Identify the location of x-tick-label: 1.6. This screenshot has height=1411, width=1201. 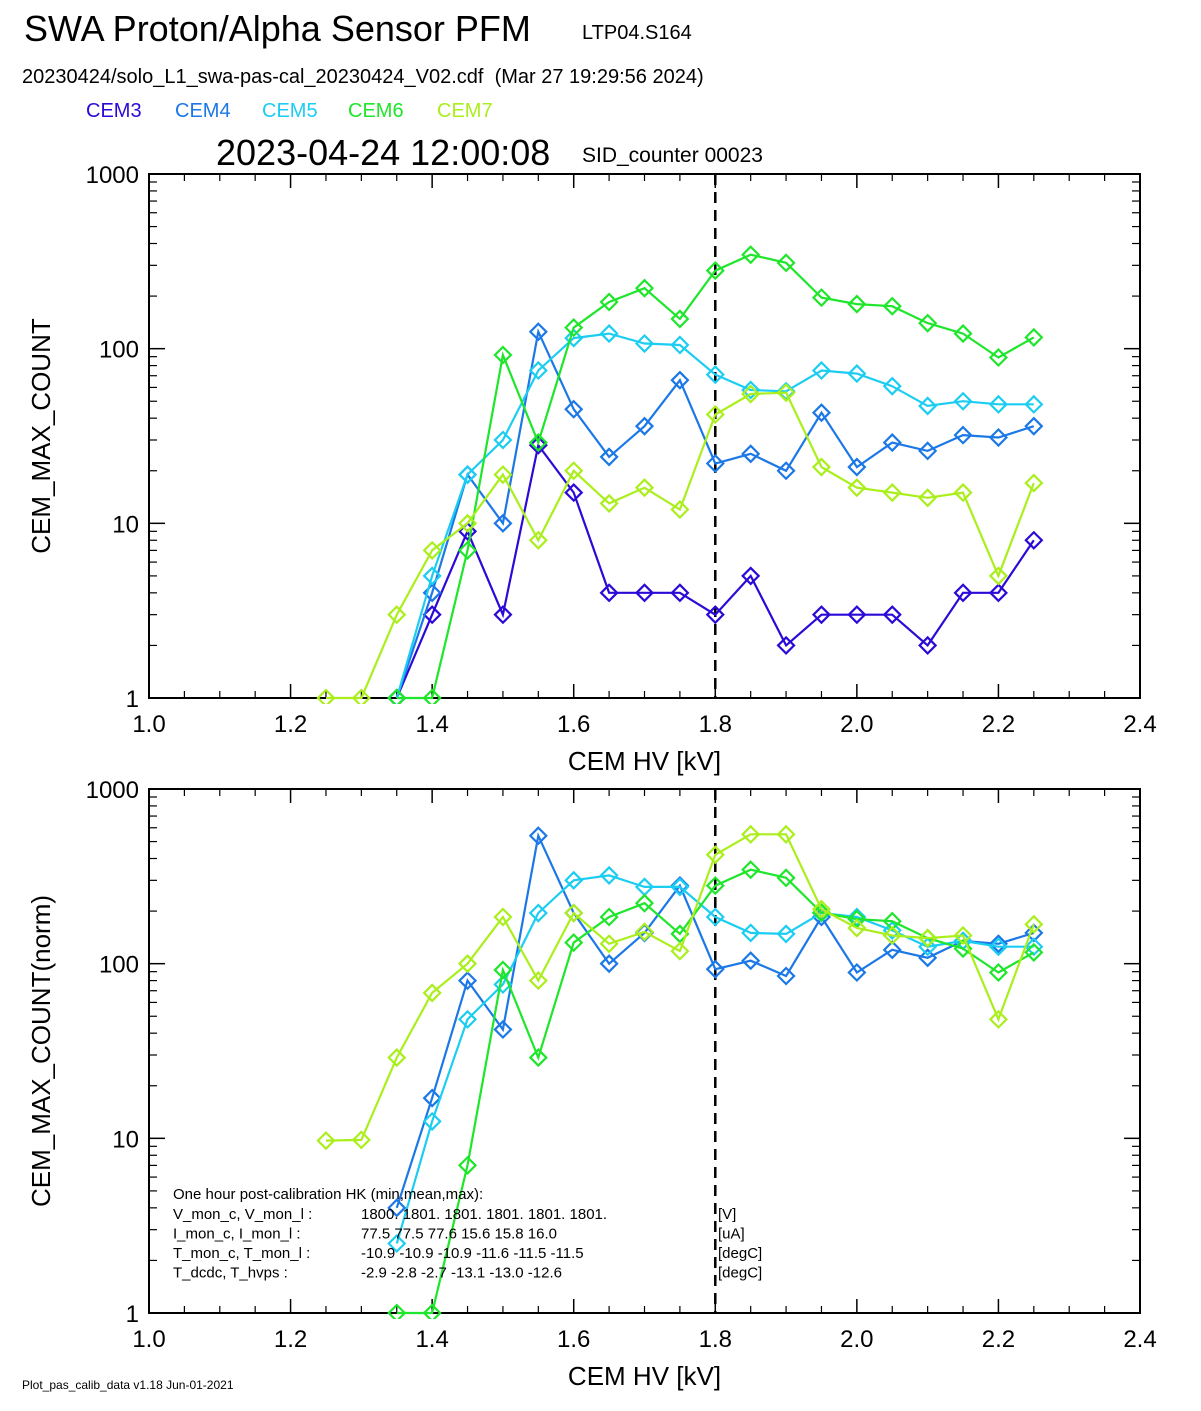
(573, 724).